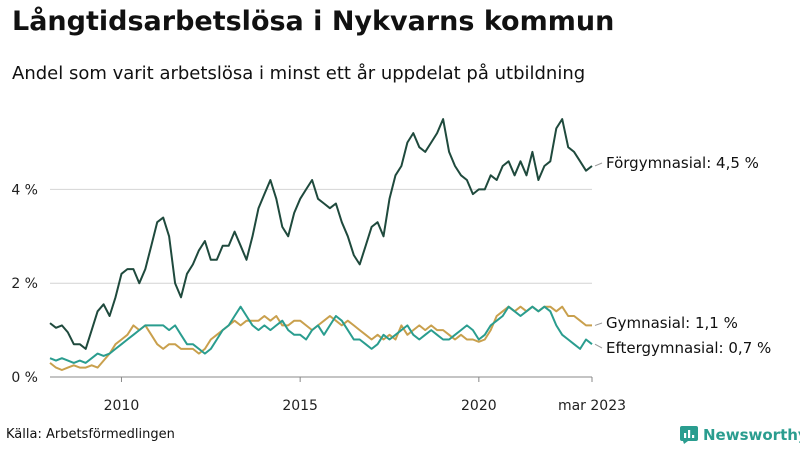 The image size is (800, 450). What do you see at coordinates (479, 406) in the screenshot?
I see `x-tick-label: 2020` at bounding box center [479, 406].